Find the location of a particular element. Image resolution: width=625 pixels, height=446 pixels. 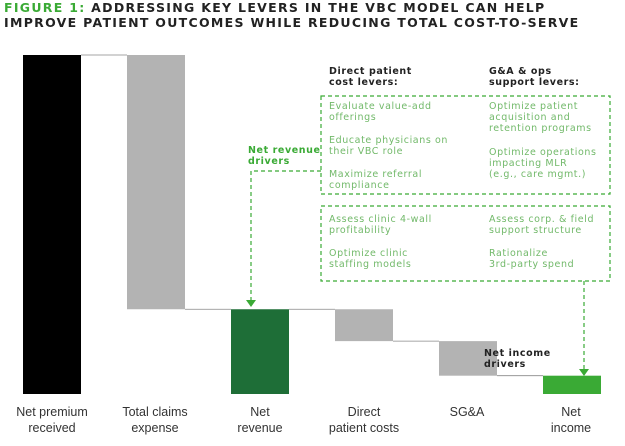

bar-net-income is located at coordinates (572, 384).